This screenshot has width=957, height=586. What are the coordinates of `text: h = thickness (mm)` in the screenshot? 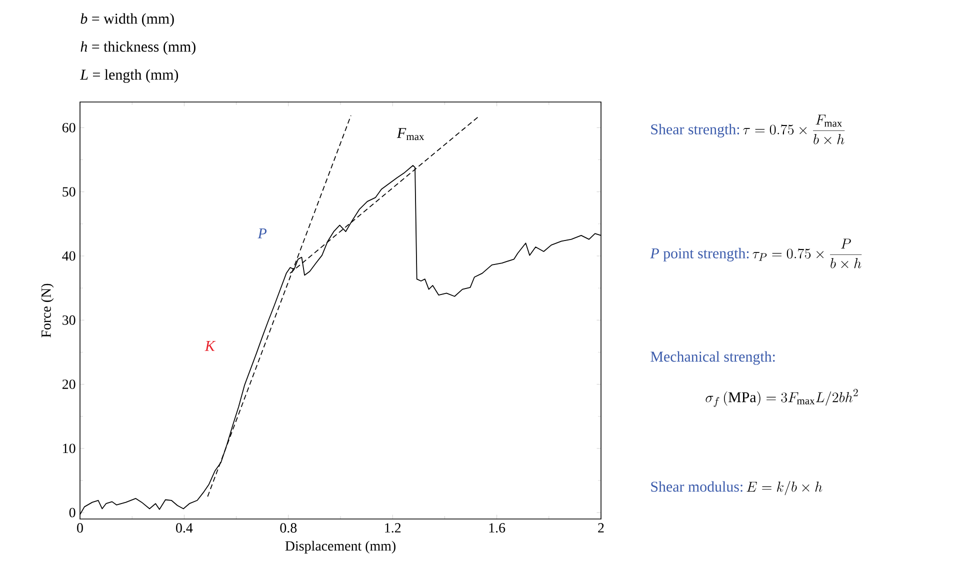 It's located at (138, 48).